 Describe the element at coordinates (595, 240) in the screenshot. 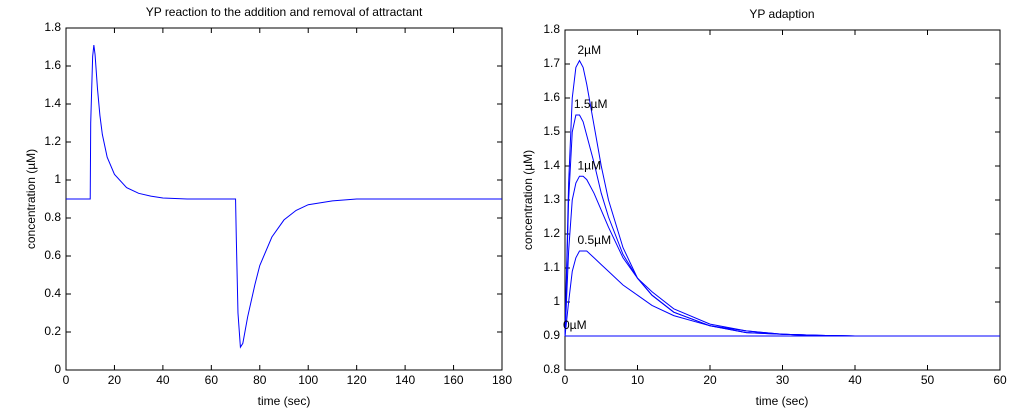

I see `curve-label: 0.5µM` at that location.